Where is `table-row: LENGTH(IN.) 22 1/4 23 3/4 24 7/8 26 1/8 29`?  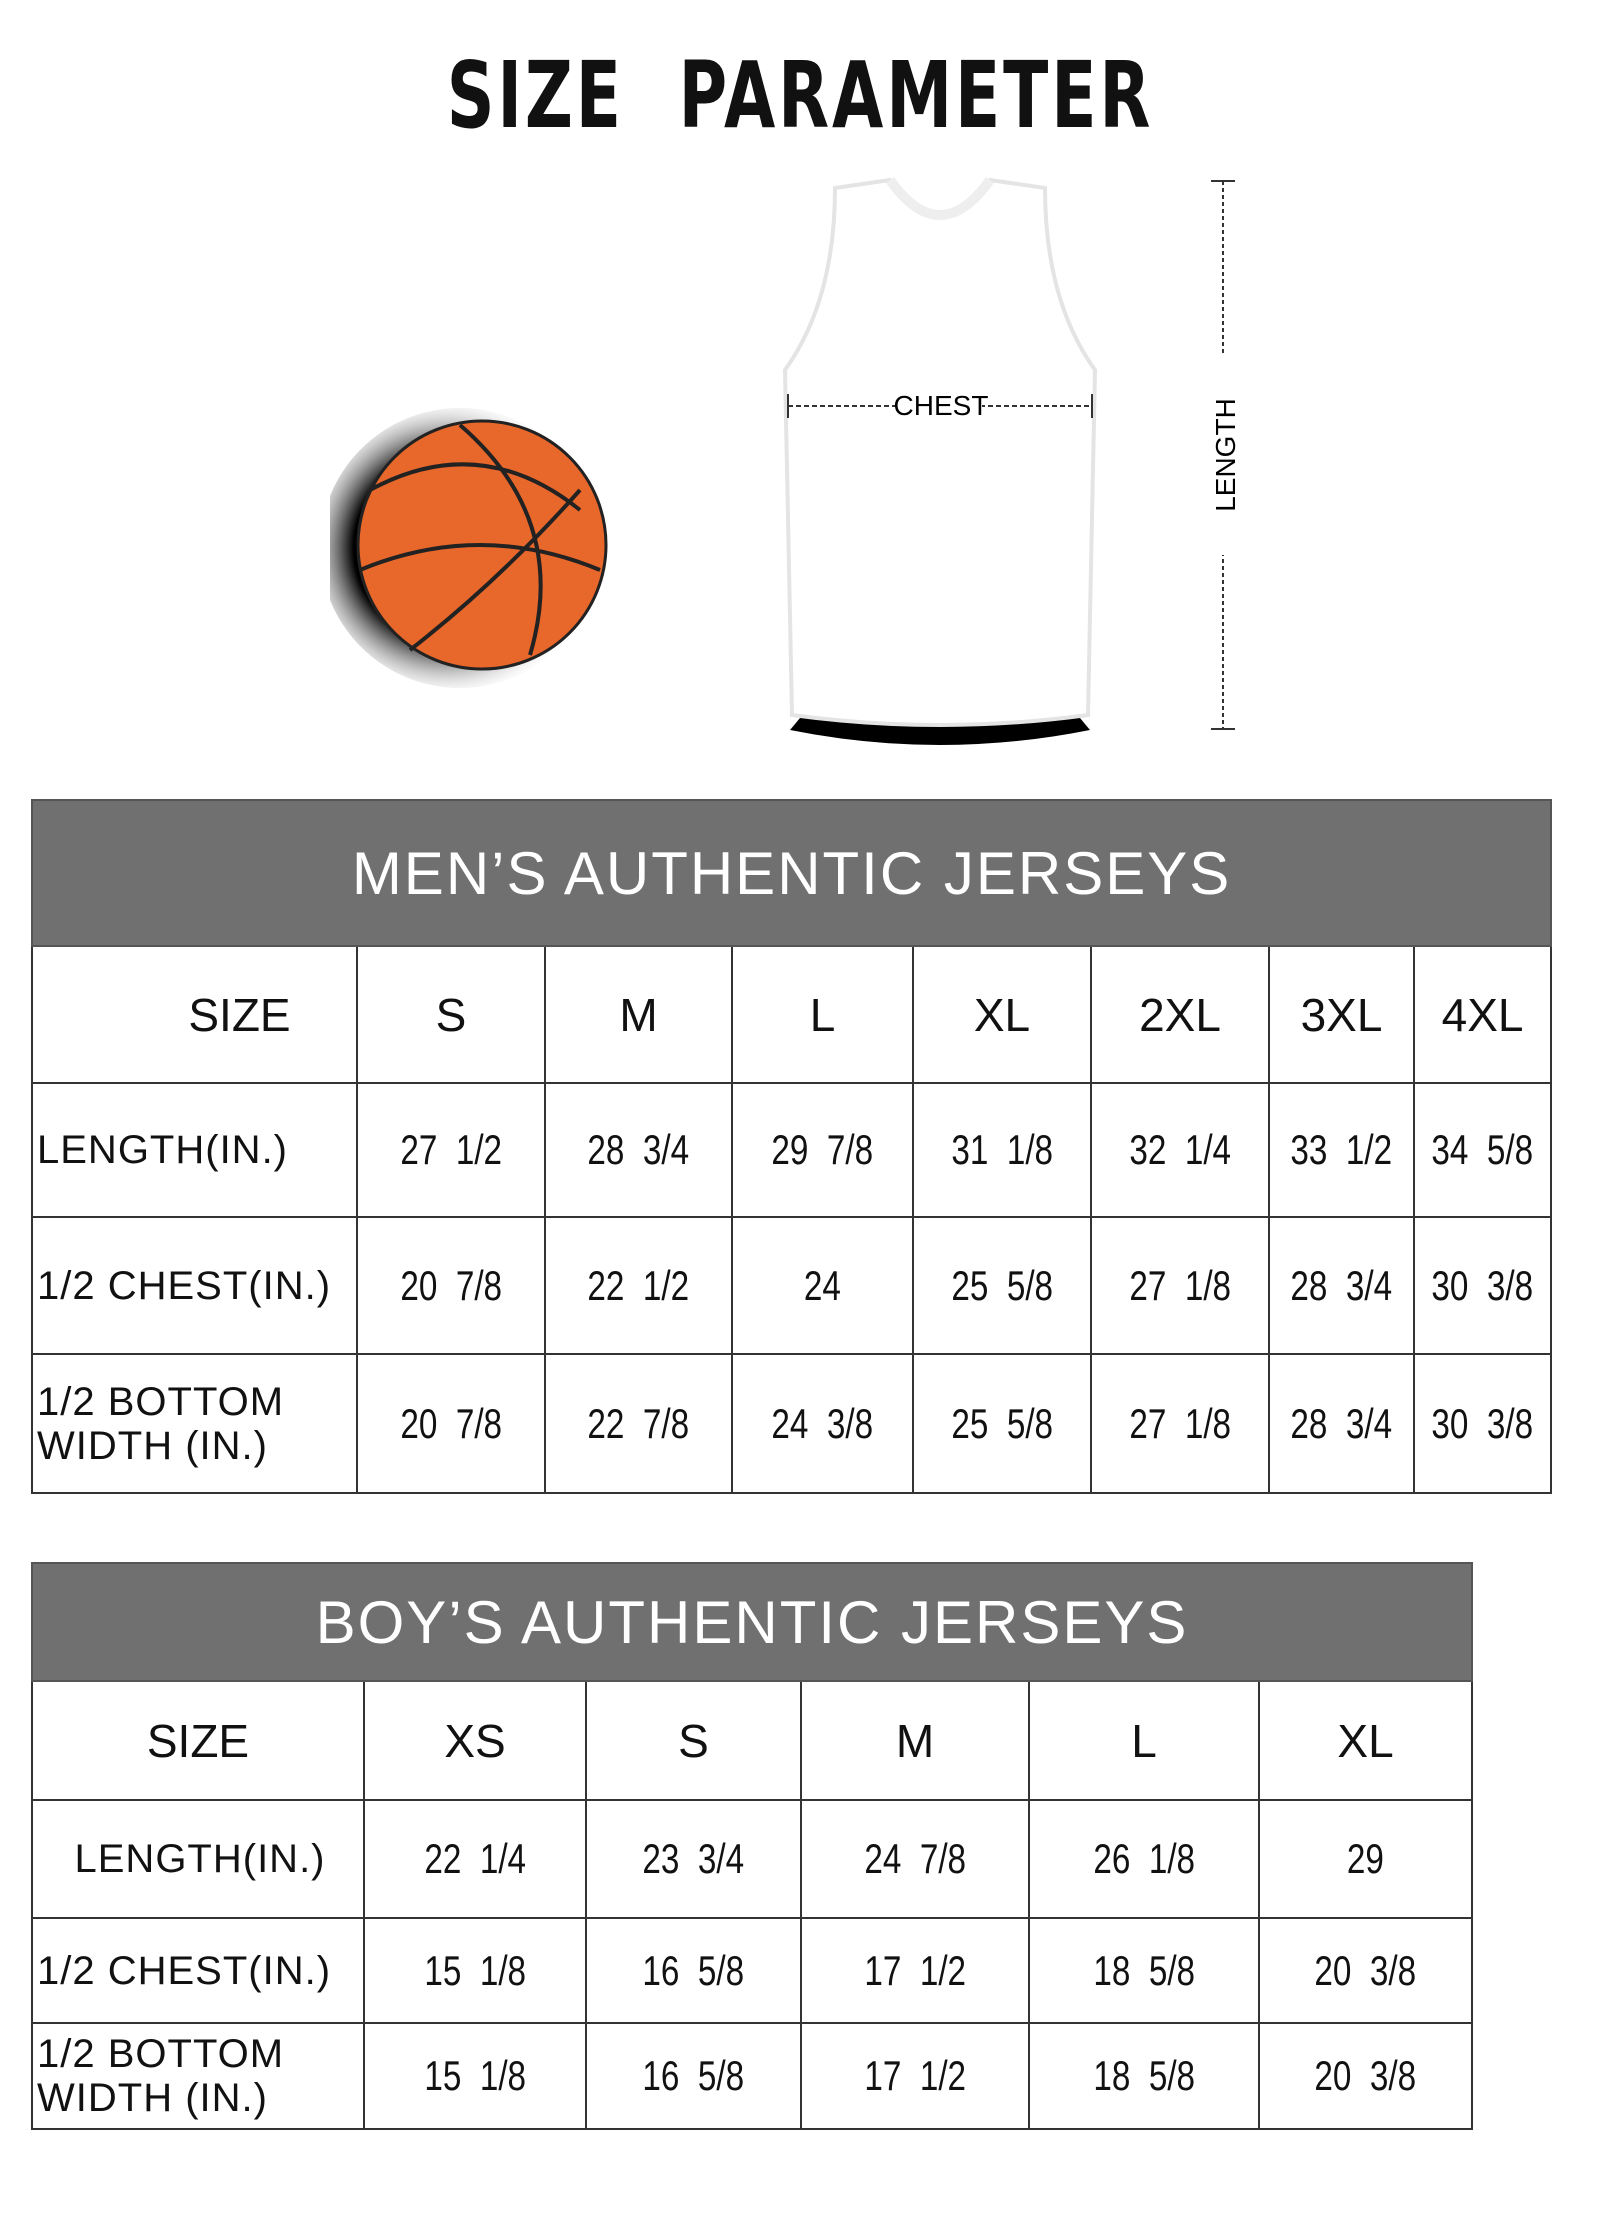
table-row: LENGTH(IN.) 22 1/4 23 3/4 24 7/8 26 1/8 29 is located at coordinates (751, 1859).